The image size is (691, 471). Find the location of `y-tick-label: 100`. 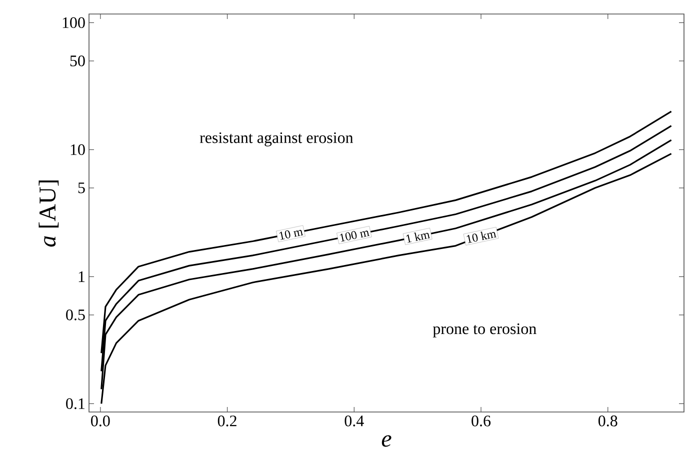

y-tick-label: 100 is located at coordinates (73, 22).